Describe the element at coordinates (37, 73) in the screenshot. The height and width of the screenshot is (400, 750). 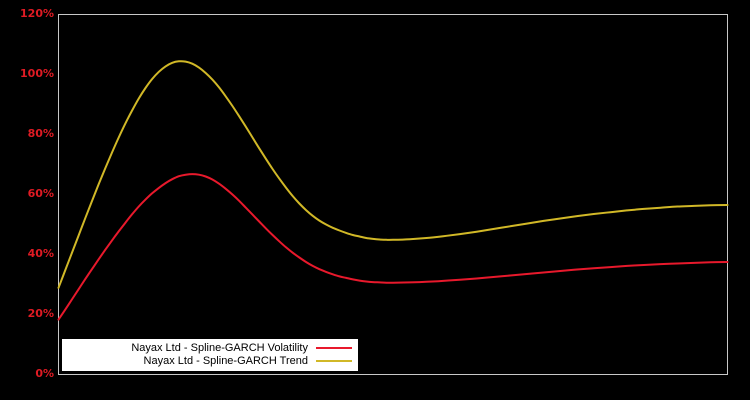
I see `y-tick-100: 100%` at that location.